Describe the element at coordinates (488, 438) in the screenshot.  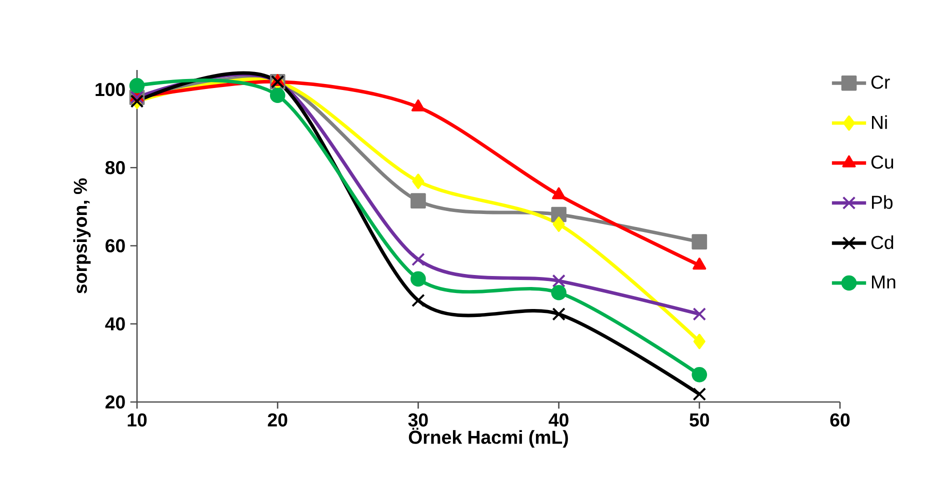
I see `x-axis-title: Örnek Hacmi (mL)` at that location.